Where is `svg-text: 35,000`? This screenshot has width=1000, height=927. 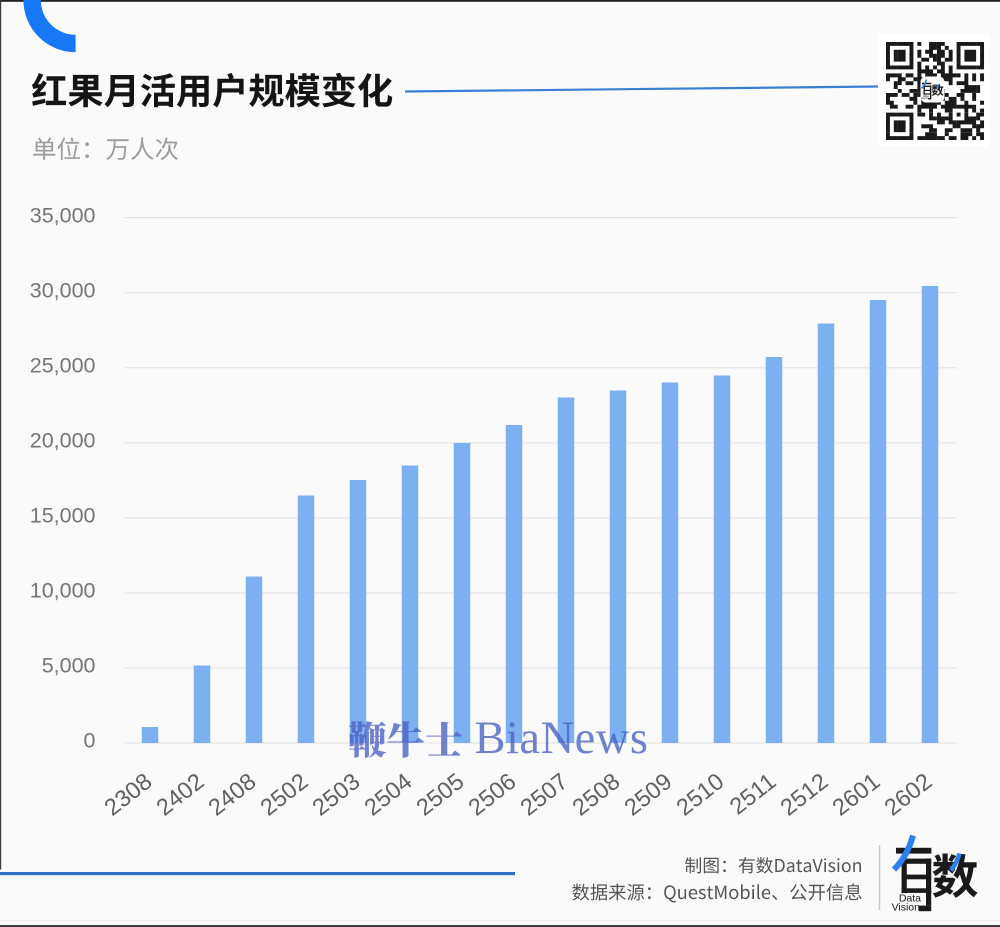 svg-text: 35,000 is located at coordinates (63, 215).